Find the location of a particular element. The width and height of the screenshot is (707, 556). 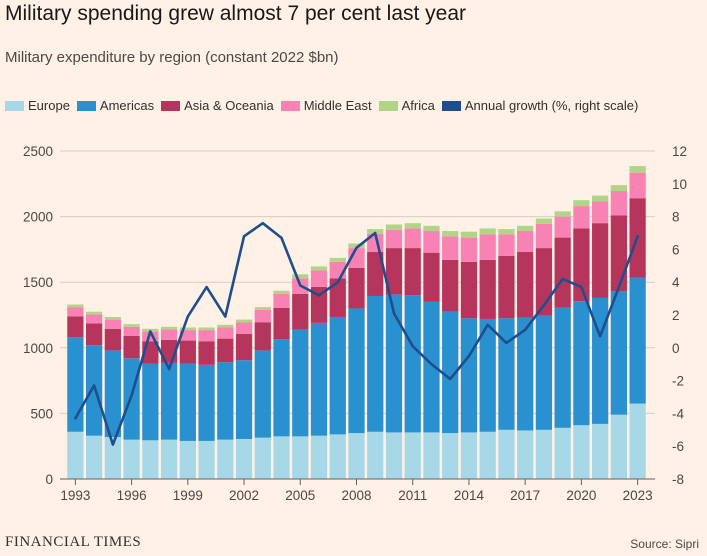

bar-americas-2011 is located at coordinates (412, 364).